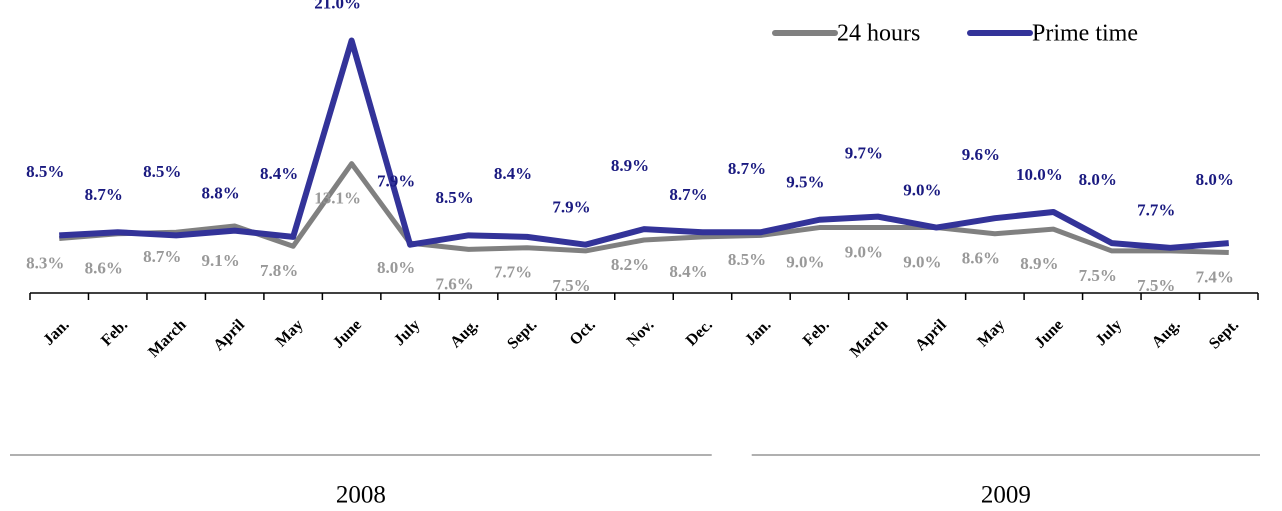 The height and width of the screenshot is (511, 1282). I want to click on group-label: 2008, so click(361, 495).